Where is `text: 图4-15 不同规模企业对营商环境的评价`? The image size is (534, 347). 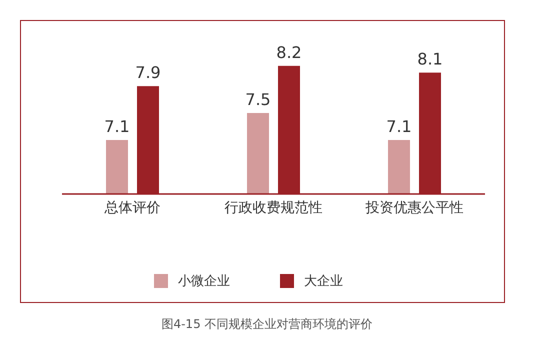
text: 图4-15 不同规模企业对营商环境的评价 is located at coordinates (267, 324).